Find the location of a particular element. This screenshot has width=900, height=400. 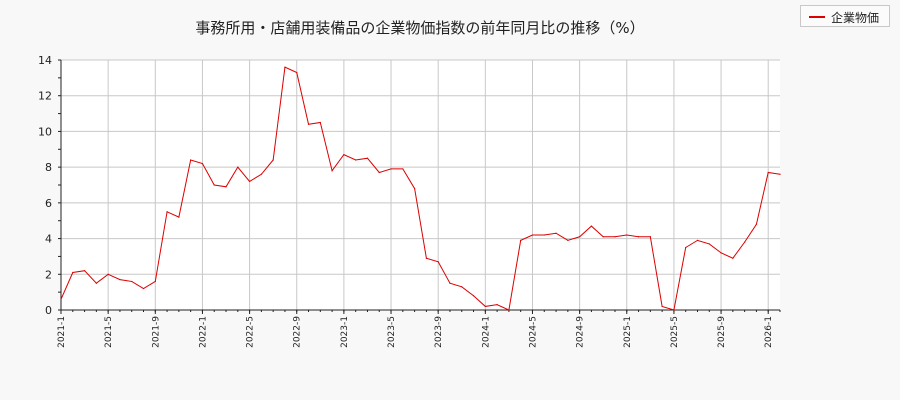

x-tick-label: 2021-5 is located at coordinates (109, 332).